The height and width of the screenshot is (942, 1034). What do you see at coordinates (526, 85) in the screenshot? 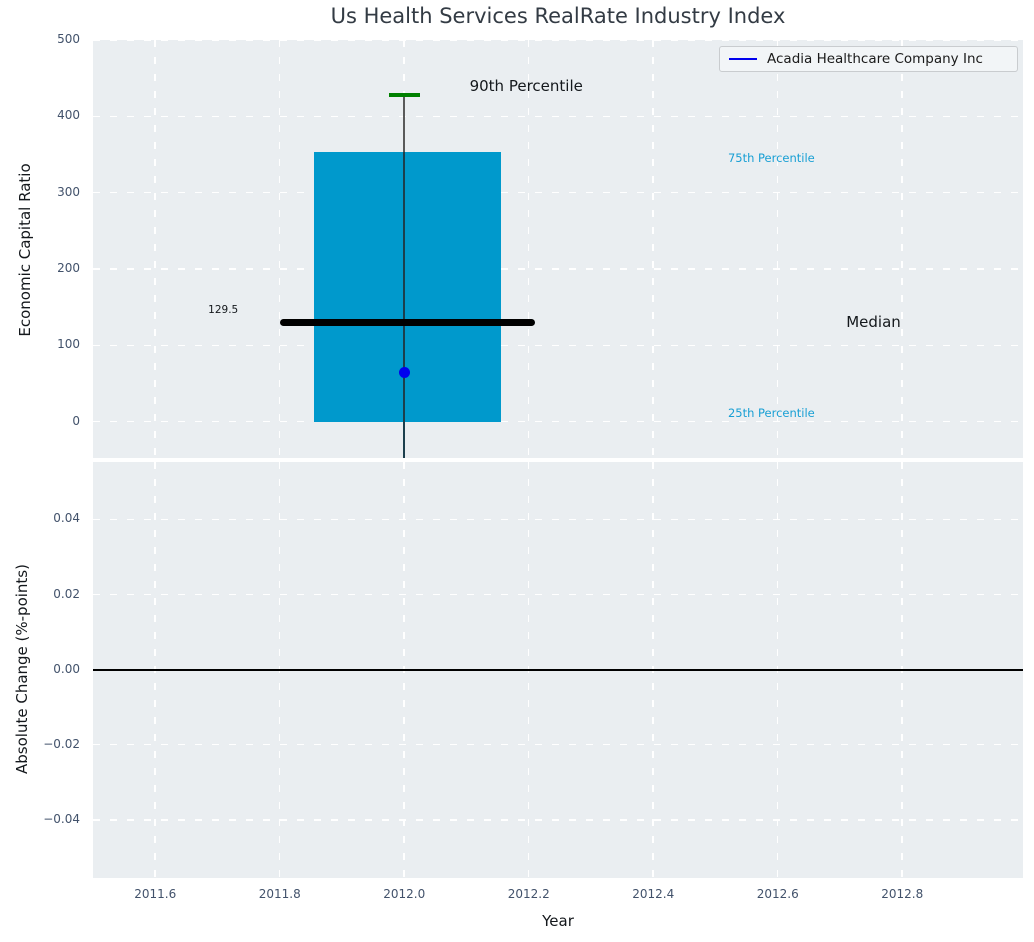
I see `annotation: 90th Percentile` at bounding box center [526, 85].